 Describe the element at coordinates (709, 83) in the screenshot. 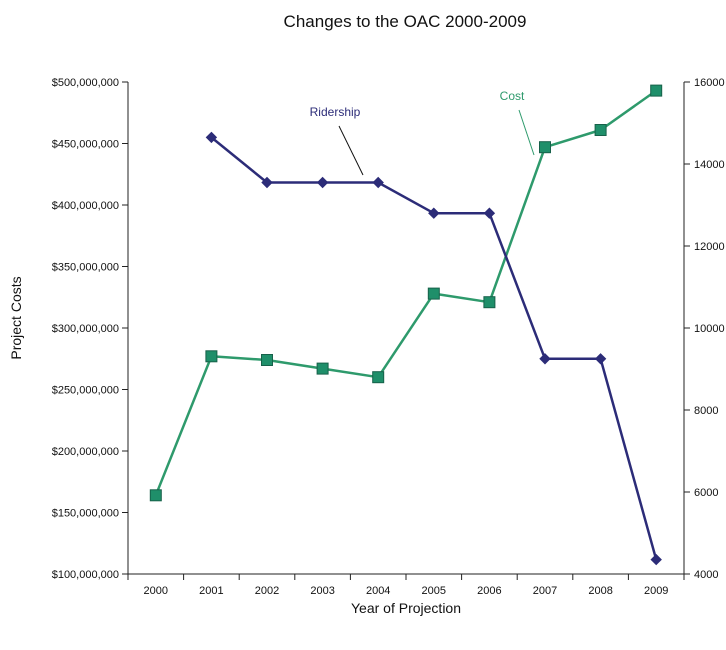

I see `y-right-tick-label: 16000` at that location.